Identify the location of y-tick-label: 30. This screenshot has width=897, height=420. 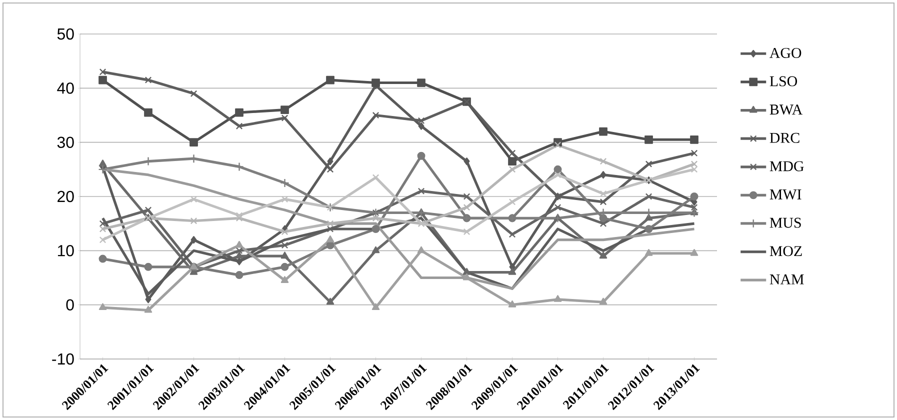
(65, 142).